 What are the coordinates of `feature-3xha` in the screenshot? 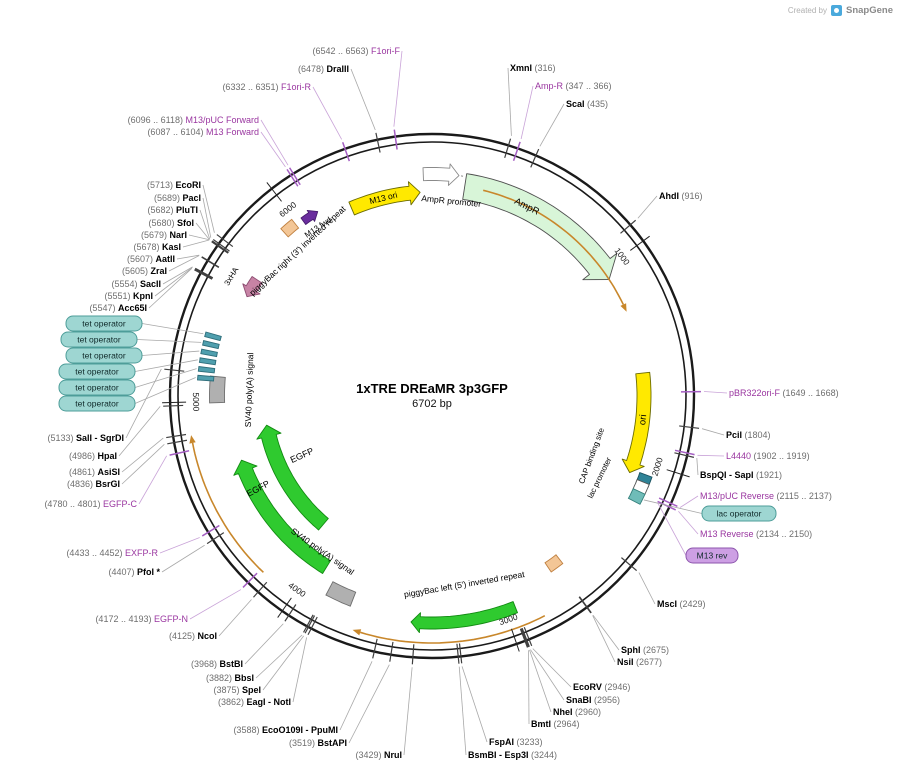 It's located at (252, 287).